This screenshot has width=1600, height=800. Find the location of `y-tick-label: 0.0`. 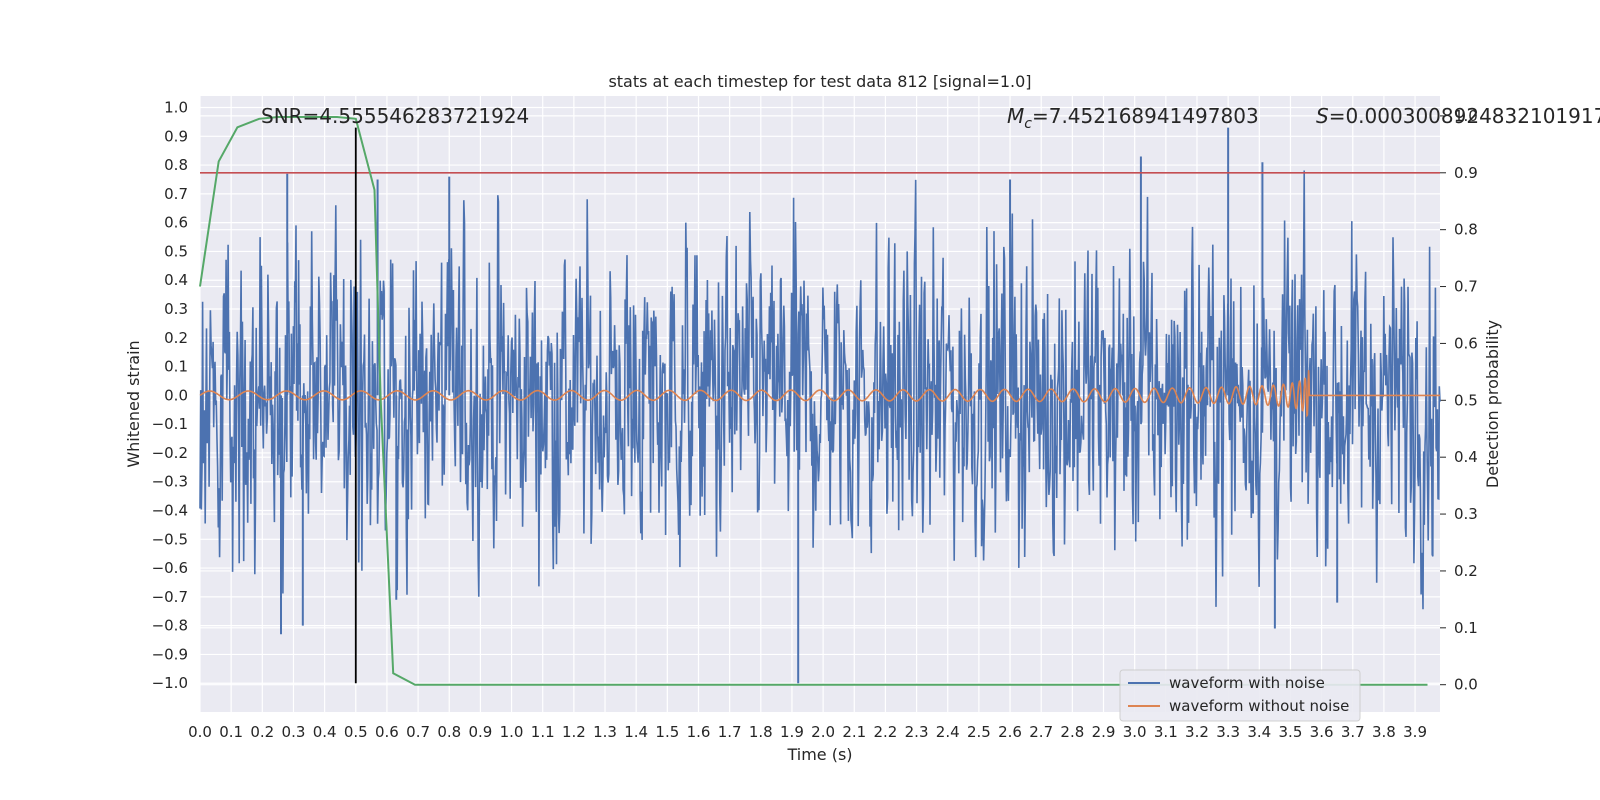

y-tick-label: 0.0 is located at coordinates (176, 395).